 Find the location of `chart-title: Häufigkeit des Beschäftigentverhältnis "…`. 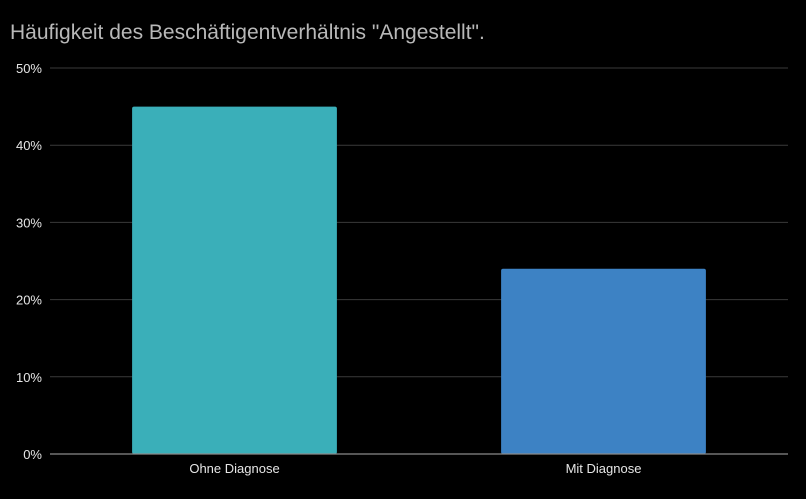

chart-title: Häufigkeit des Beschäftigentverhältnis "… is located at coordinates (247, 32).